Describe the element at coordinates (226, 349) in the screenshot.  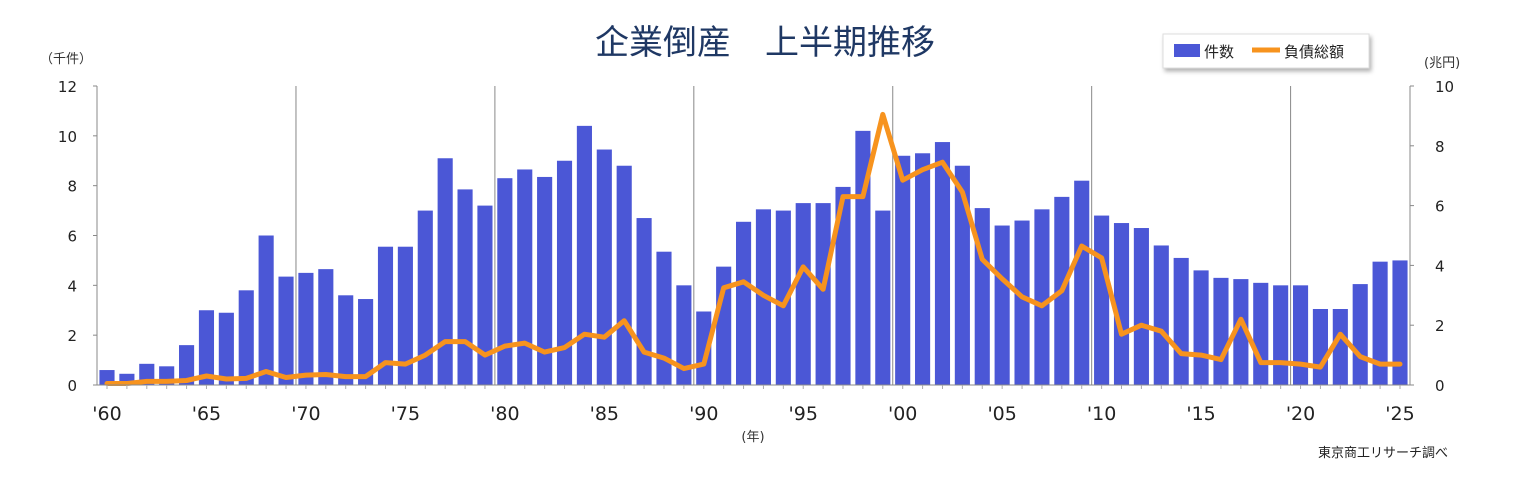
I see `bar-1966` at that location.